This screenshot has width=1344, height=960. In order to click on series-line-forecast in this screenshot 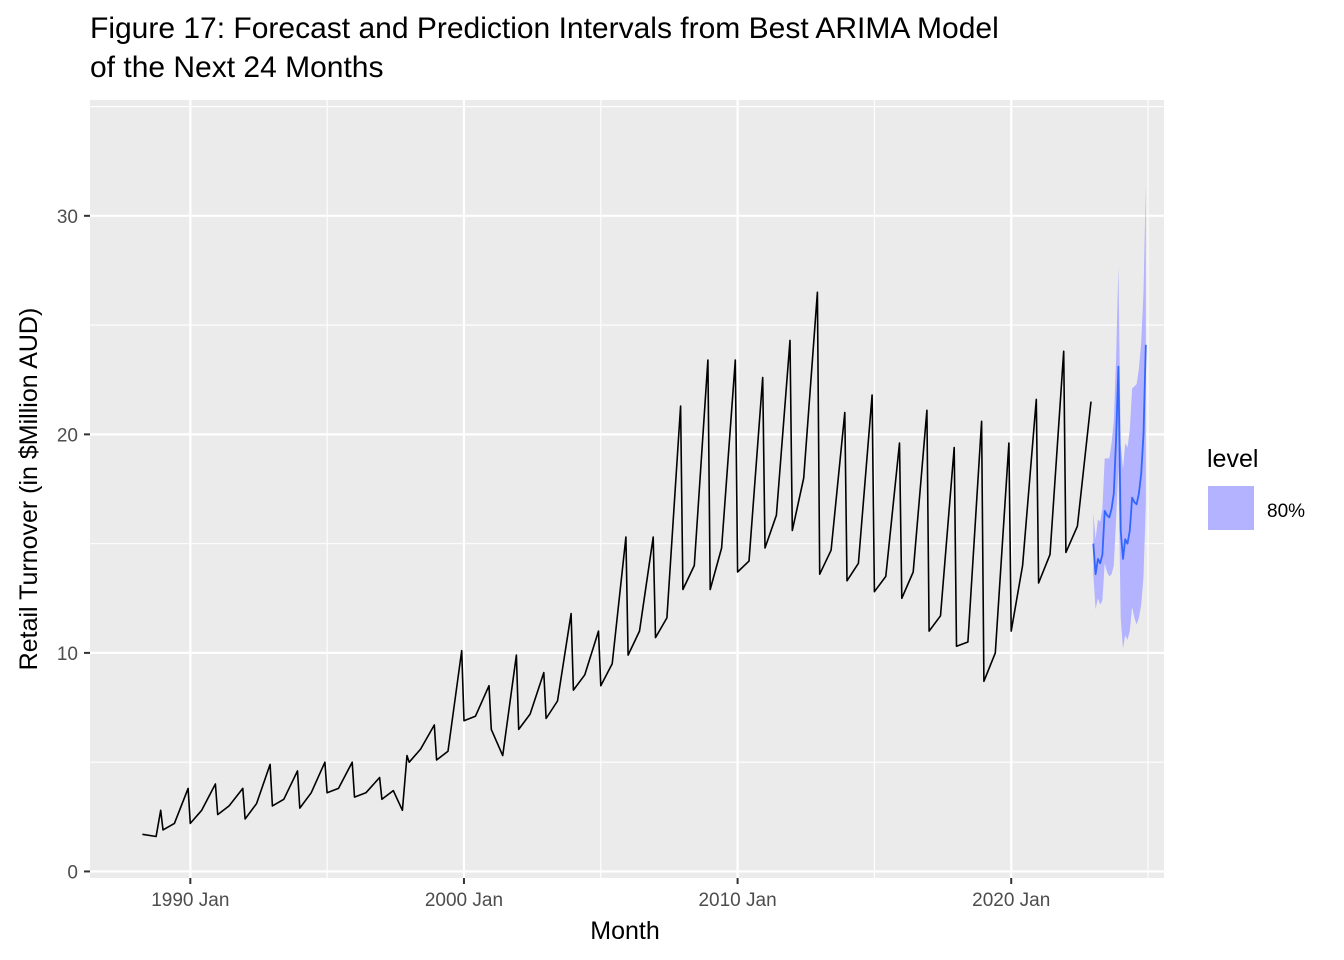, I will do `click(1119, 460)`.